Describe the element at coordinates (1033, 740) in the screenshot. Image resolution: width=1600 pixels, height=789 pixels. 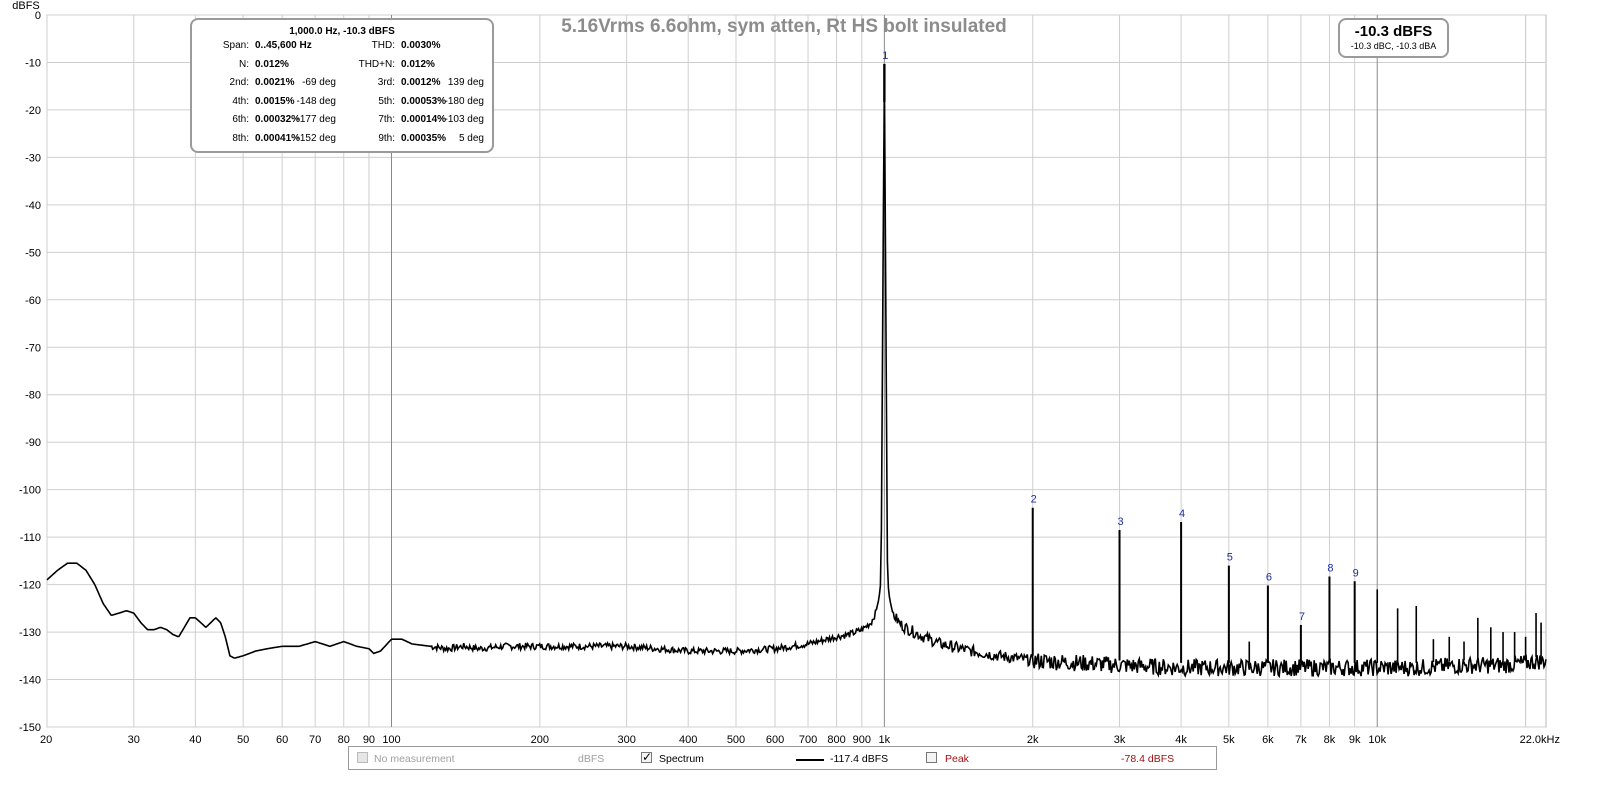
I see `x-tick-label: 2k` at that location.